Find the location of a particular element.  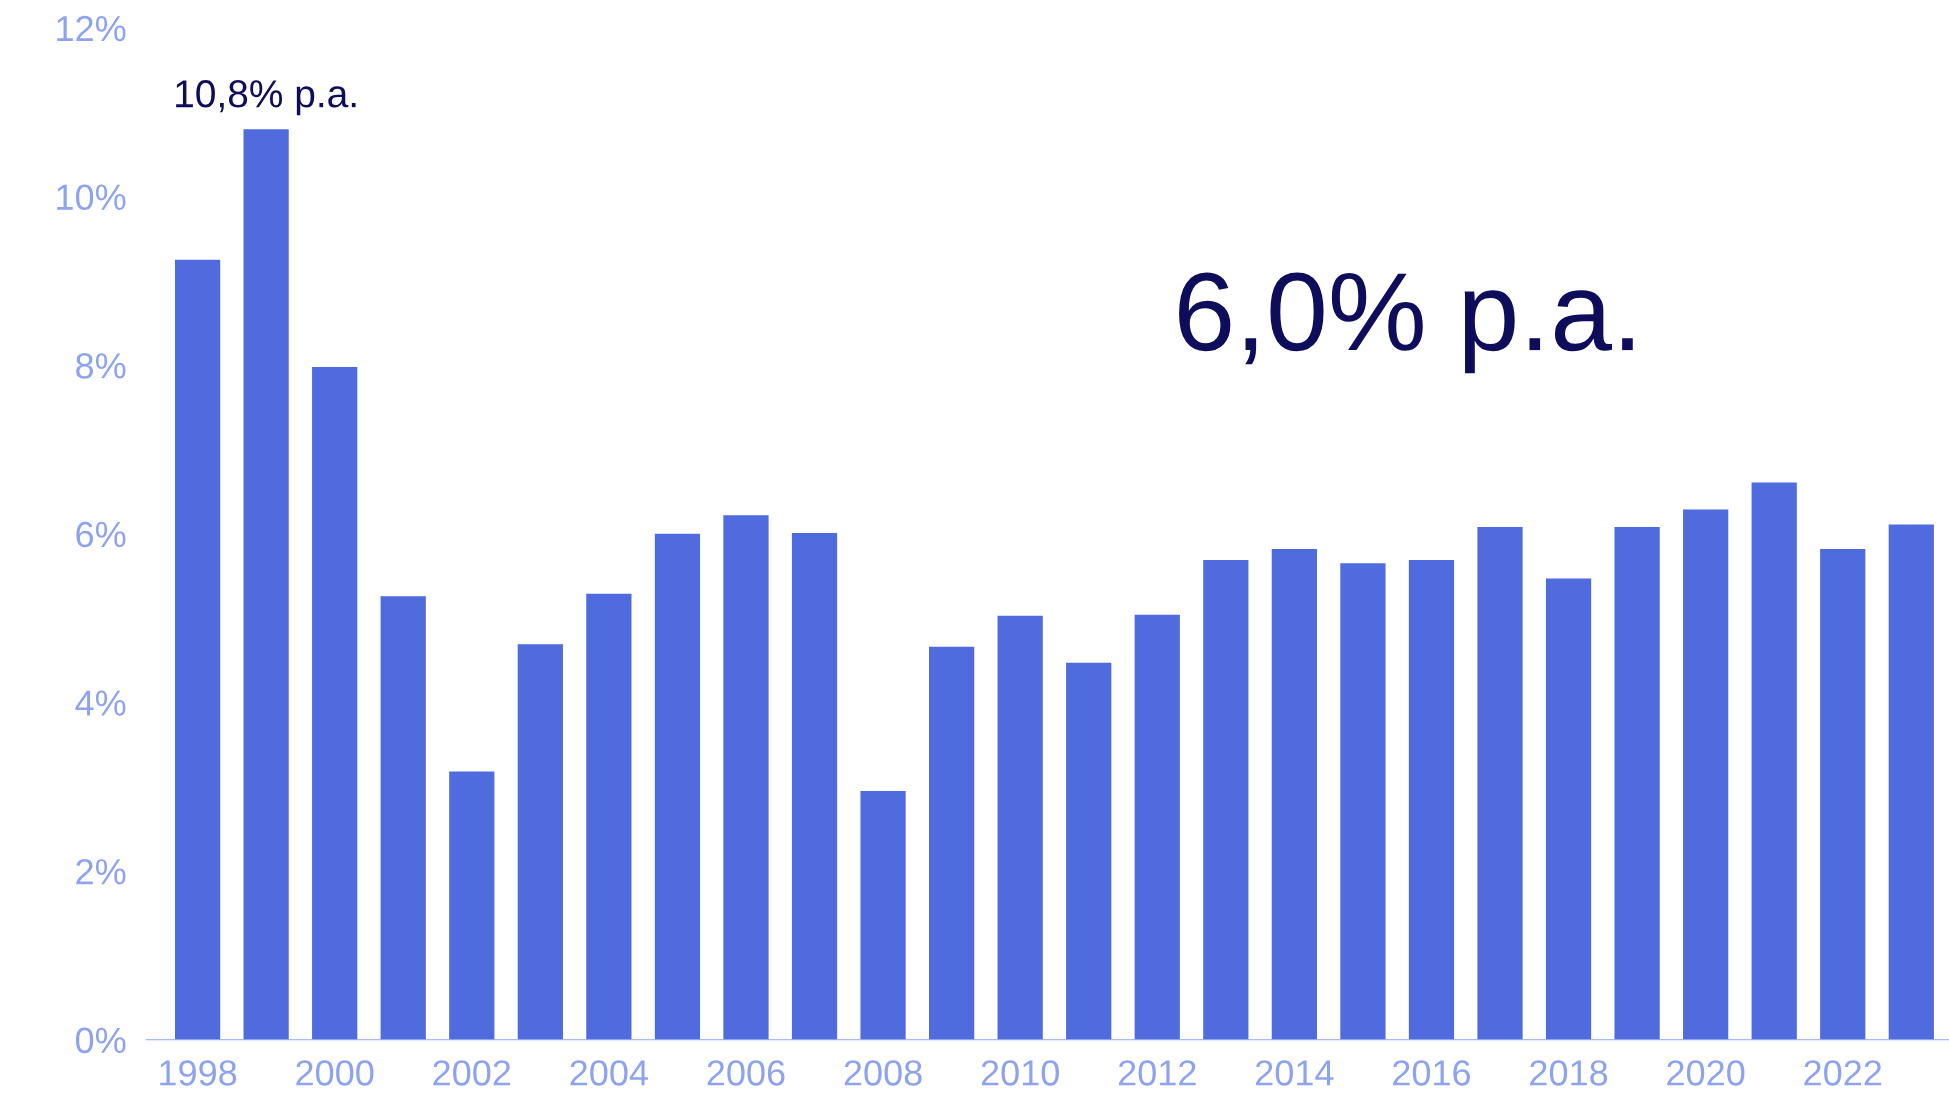

x-tick-label: 2004 is located at coordinates (609, 1073).